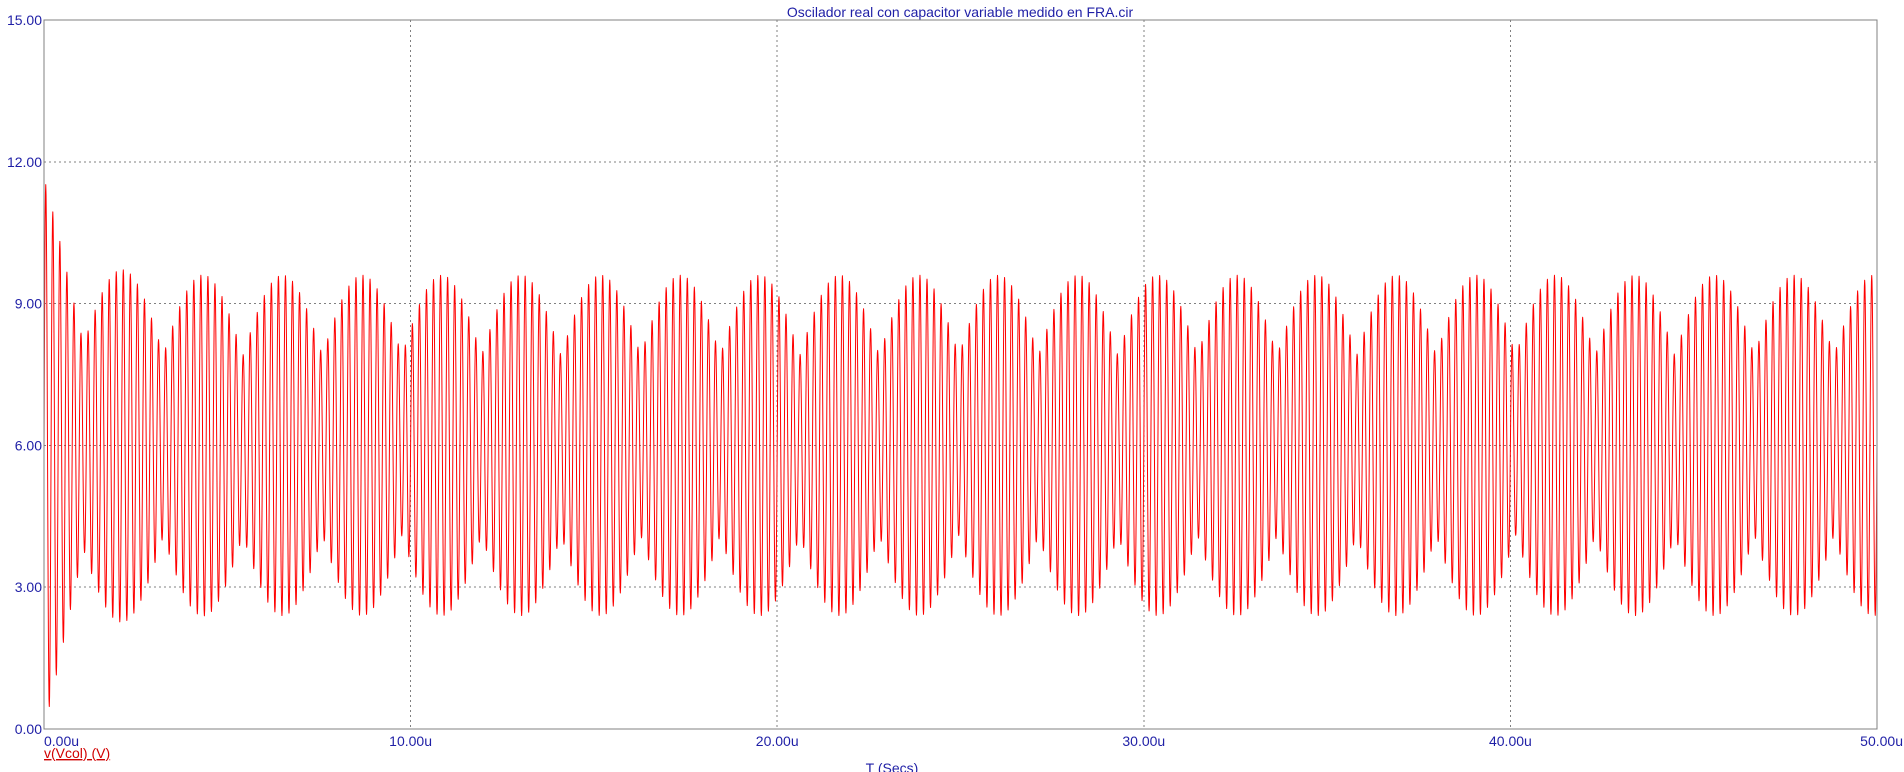 Image resolution: width=1904 pixels, height=772 pixels. What do you see at coordinates (1510, 741) in the screenshot?
I see `x-tick-label: 40.00u` at bounding box center [1510, 741].